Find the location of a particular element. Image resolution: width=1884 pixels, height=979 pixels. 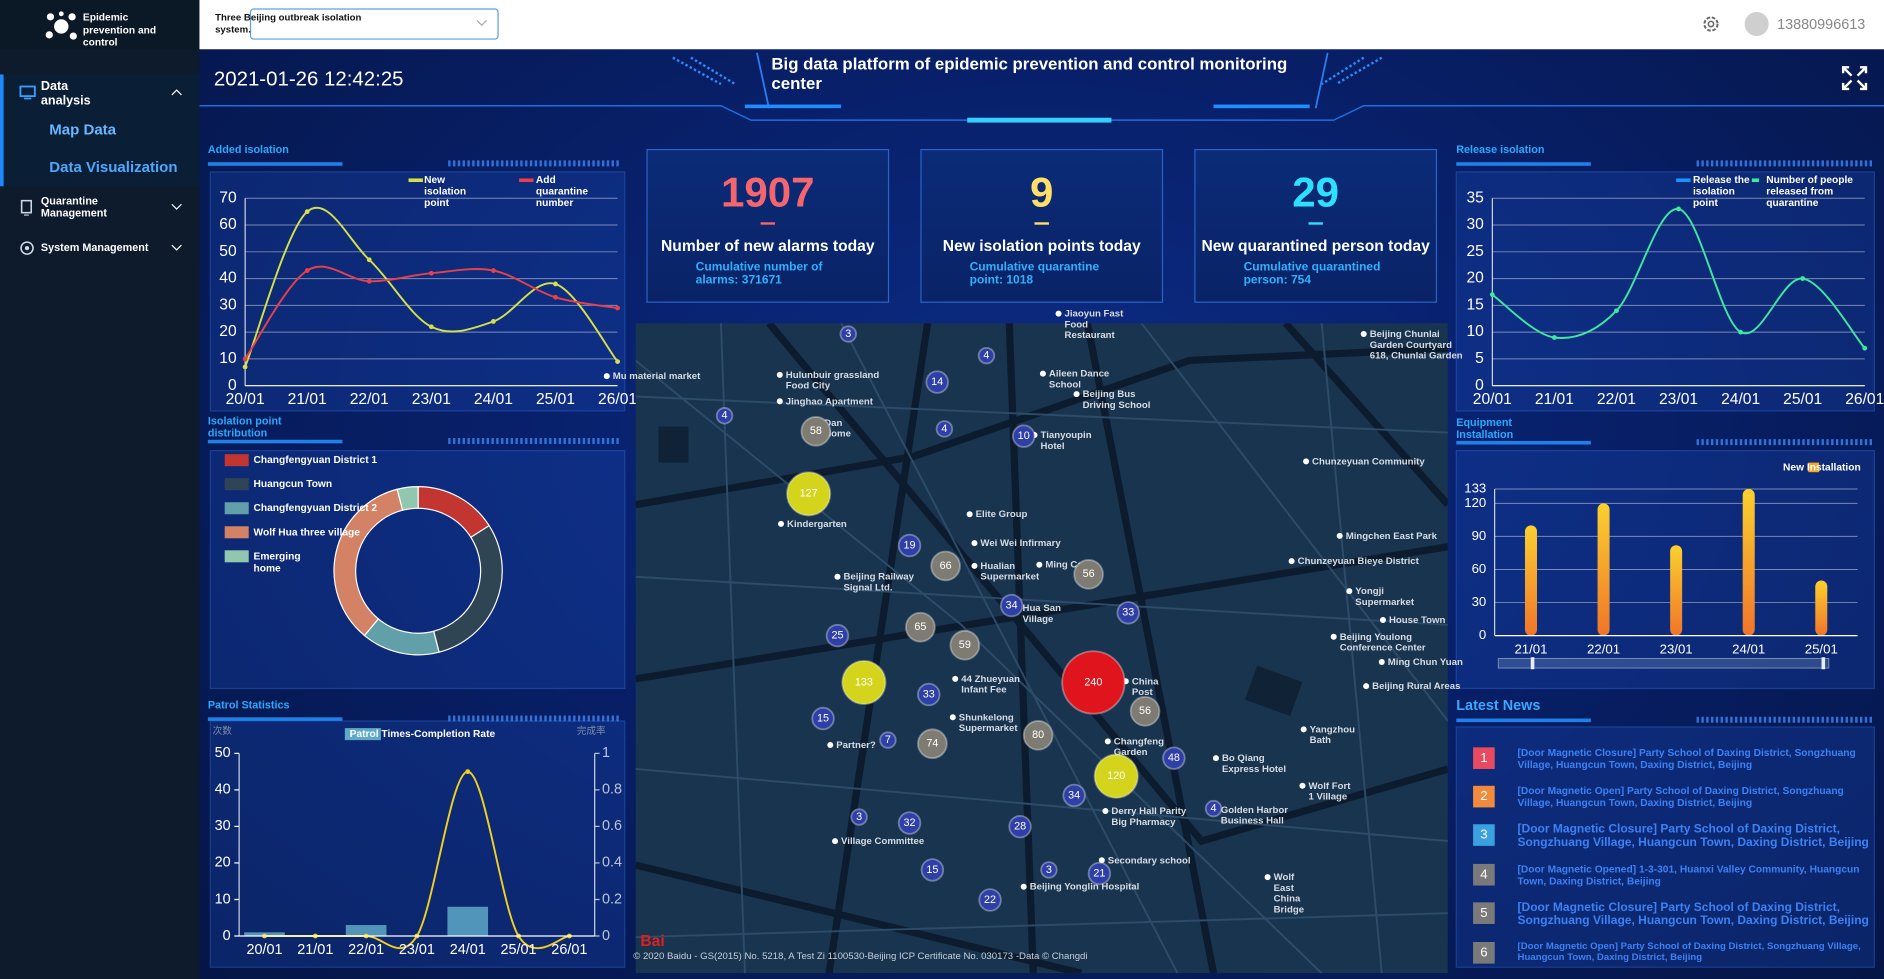

chevron is located at coordinates (176, 247).